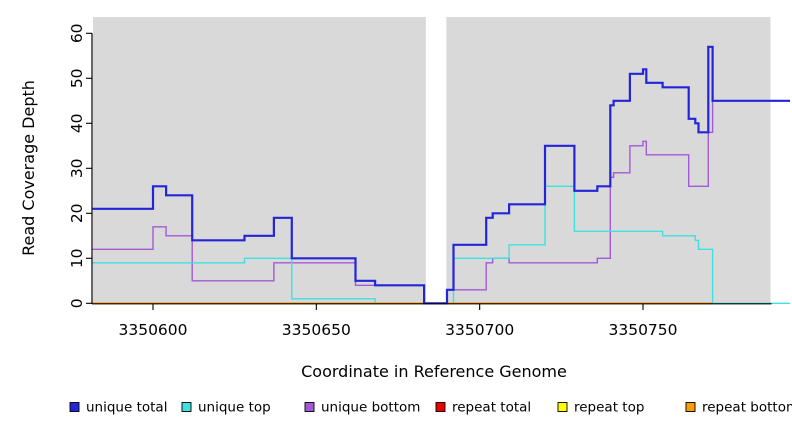 The width and height of the screenshot is (792, 432). I want to click on legend-item-repeat-bottom: repeat bottom, so click(738, 408).